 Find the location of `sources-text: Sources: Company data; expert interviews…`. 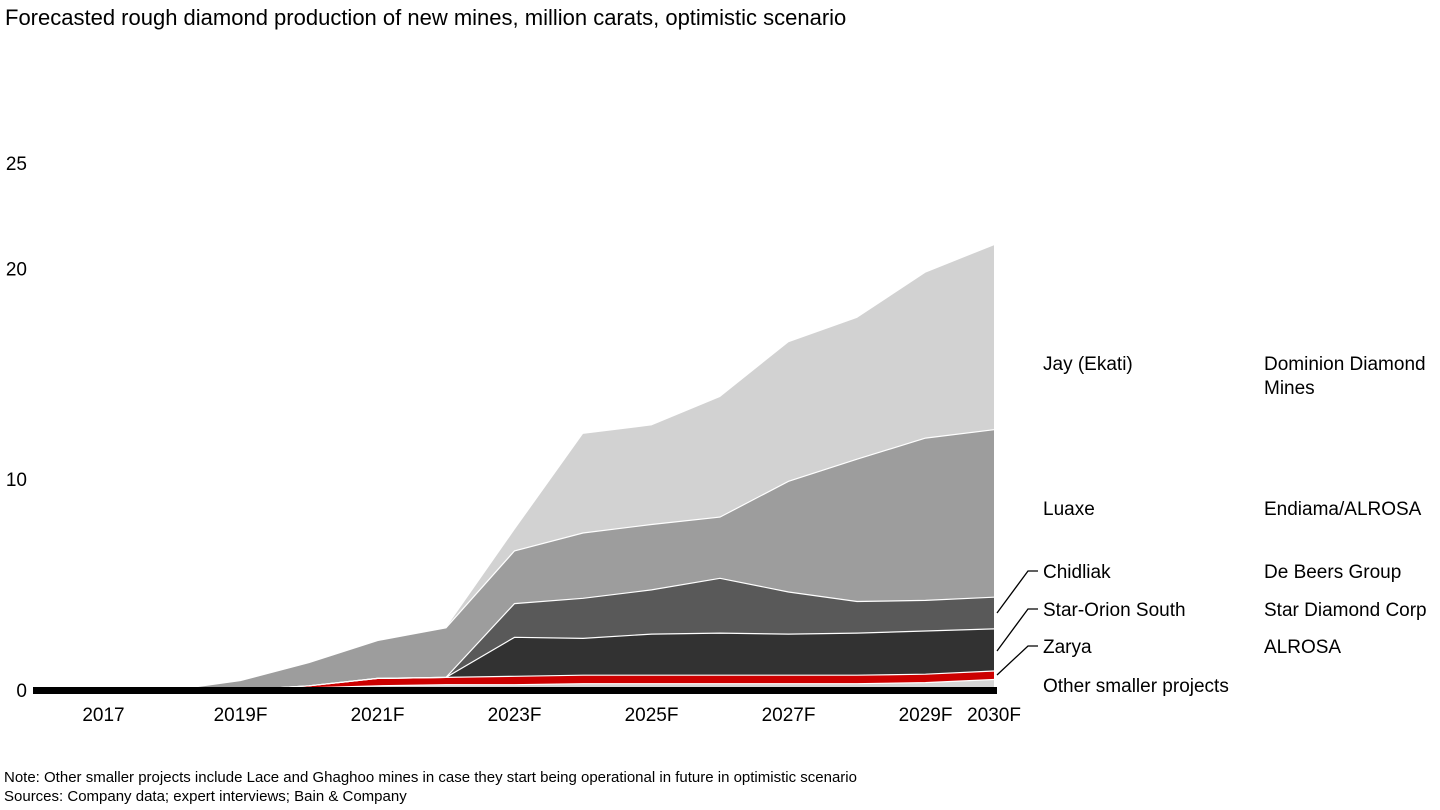

sources-text: Sources: Company data; expert interviews… is located at coordinates (205, 796).